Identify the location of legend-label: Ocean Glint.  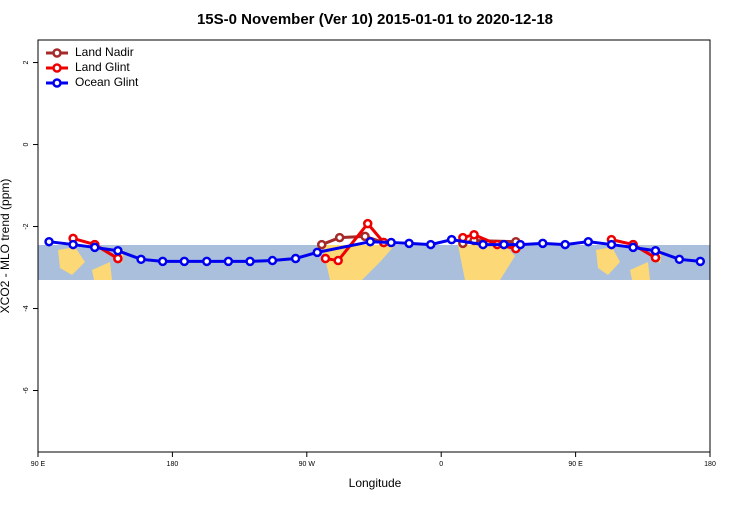
(107, 82).